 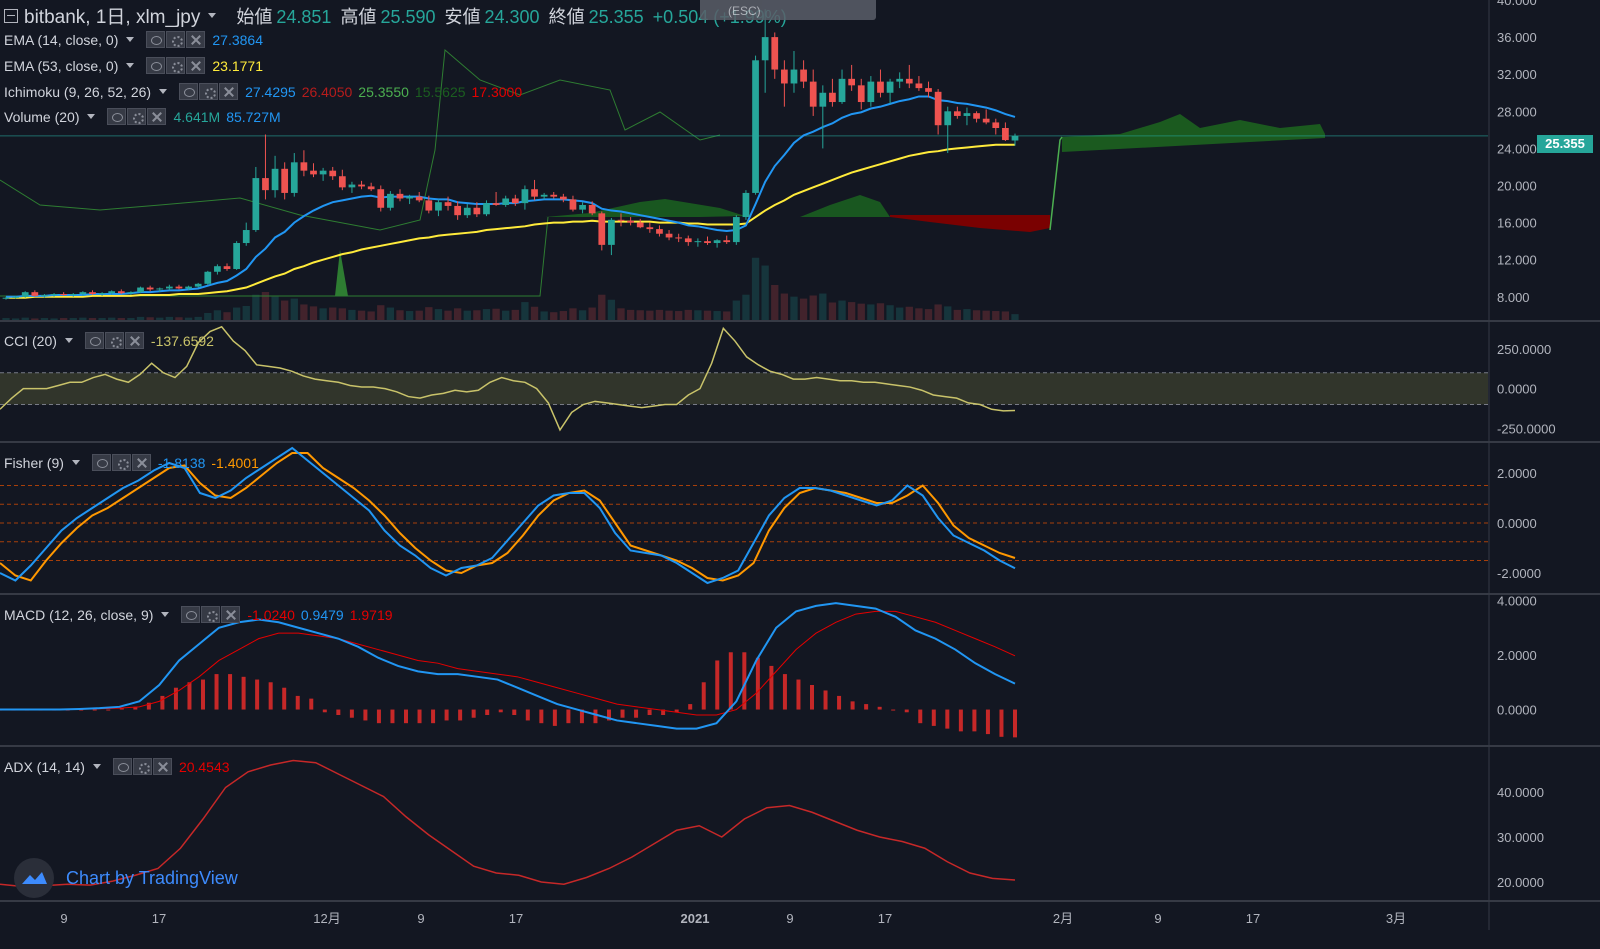 I want to click on legend-adx: ADX (14, 14) 20.4543, so click(x=117, y=766).